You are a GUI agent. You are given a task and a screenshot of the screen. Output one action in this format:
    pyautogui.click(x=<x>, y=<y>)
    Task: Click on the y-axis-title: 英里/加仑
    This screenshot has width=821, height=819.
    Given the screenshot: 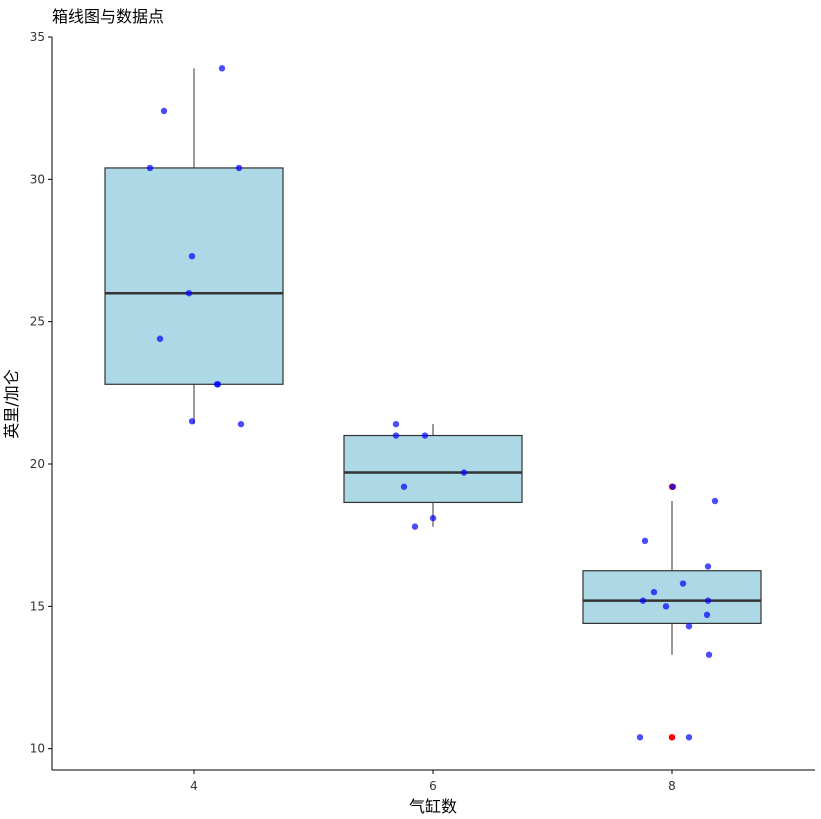 What is the action you would take?
    pyautogui.click(x=11, y=403)
    